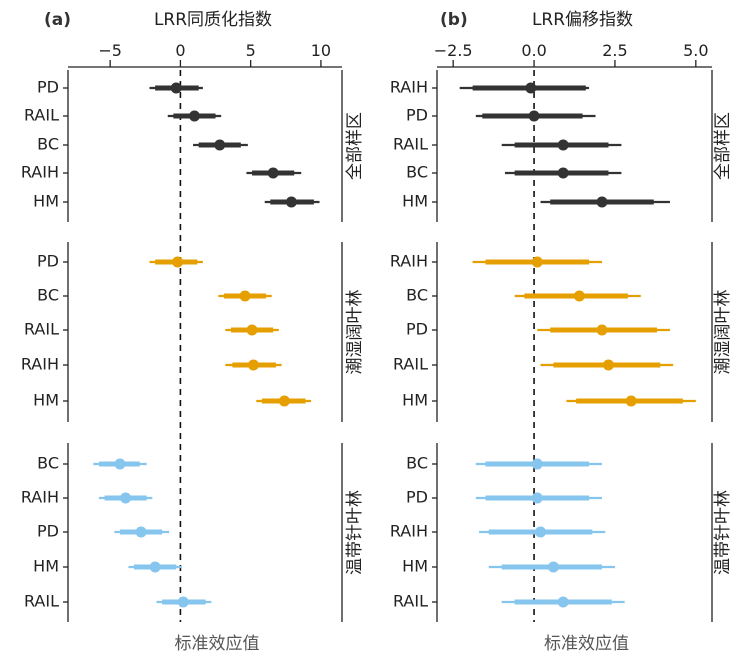 This screenshot has height=660, width=738. I want to click on panel-a-group-1-row-label: BC, so click(48, 144).